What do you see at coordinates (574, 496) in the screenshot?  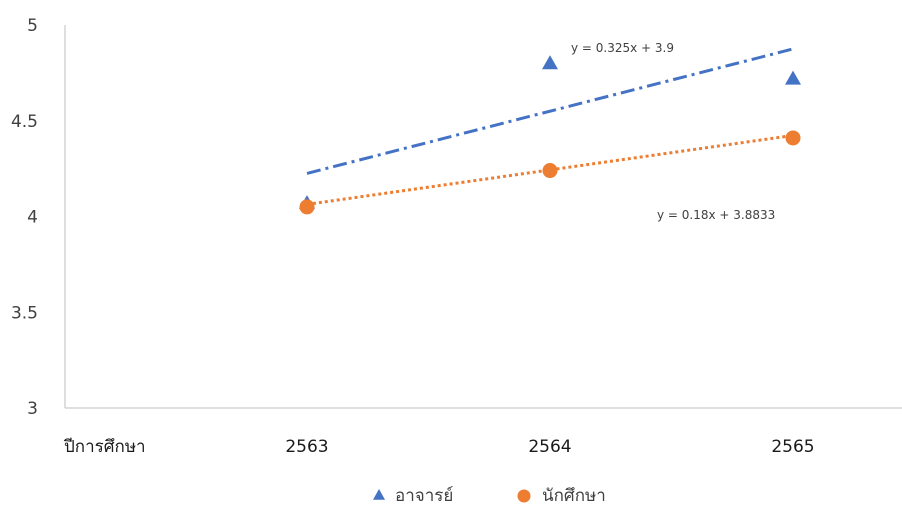 I see `legend-label: นักศึกษา` at bounding box center [574, 496].